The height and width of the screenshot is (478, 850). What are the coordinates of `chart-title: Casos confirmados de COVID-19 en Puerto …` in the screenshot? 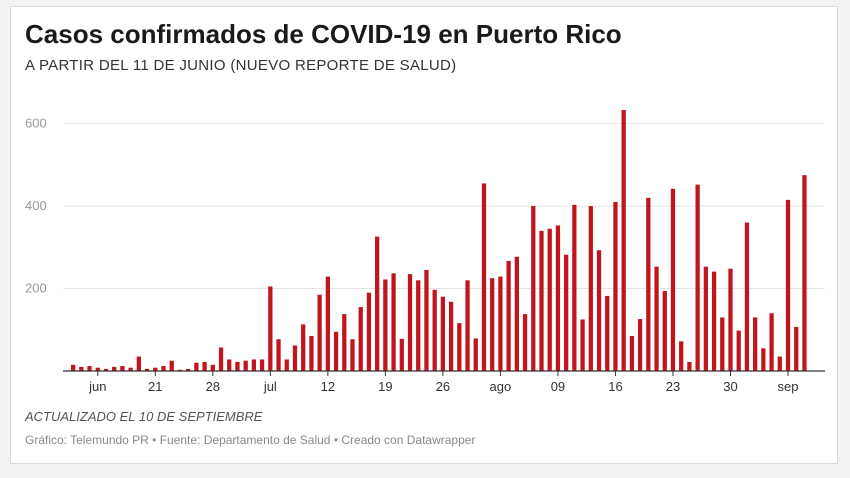 It's located at (323, 34).